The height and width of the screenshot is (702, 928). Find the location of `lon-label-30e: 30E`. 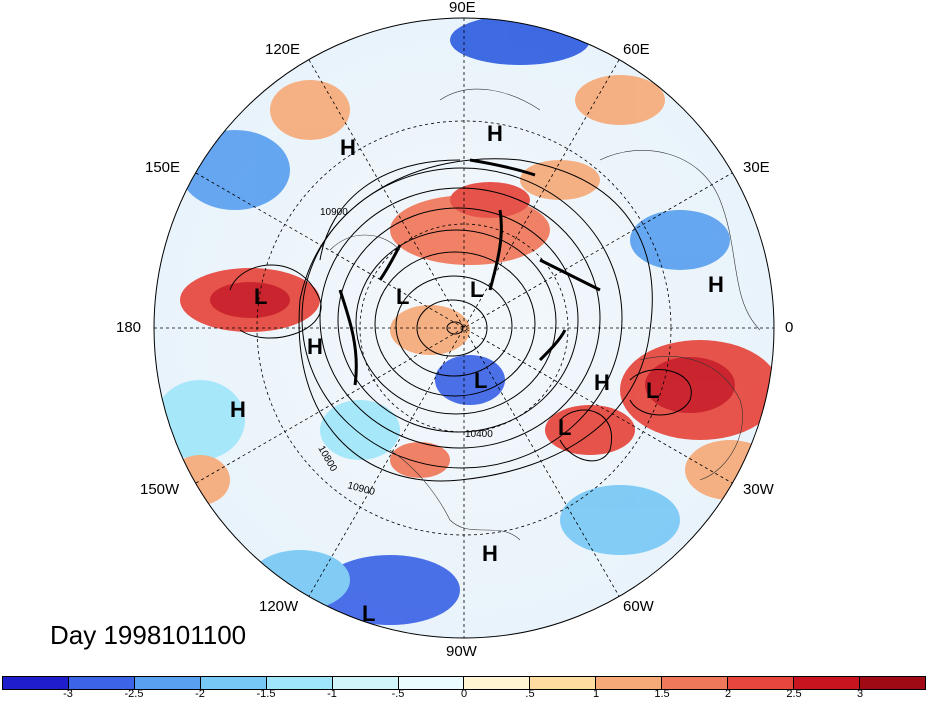

lon-label-30e: 30E is located at coordinates (756, 167).